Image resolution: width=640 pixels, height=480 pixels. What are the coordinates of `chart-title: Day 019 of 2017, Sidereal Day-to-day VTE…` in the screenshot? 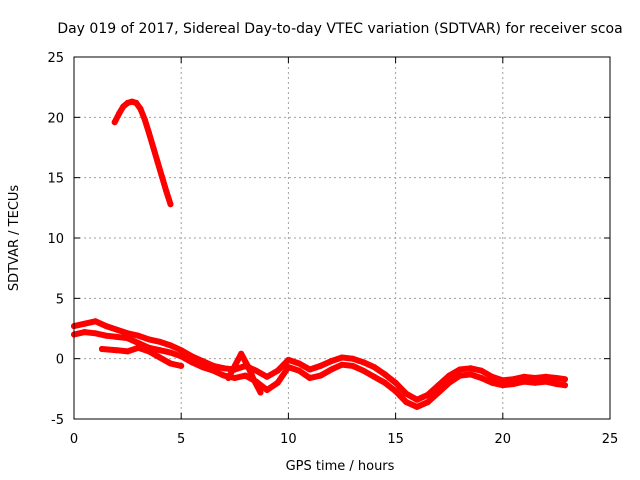 It's located at (339, 29).